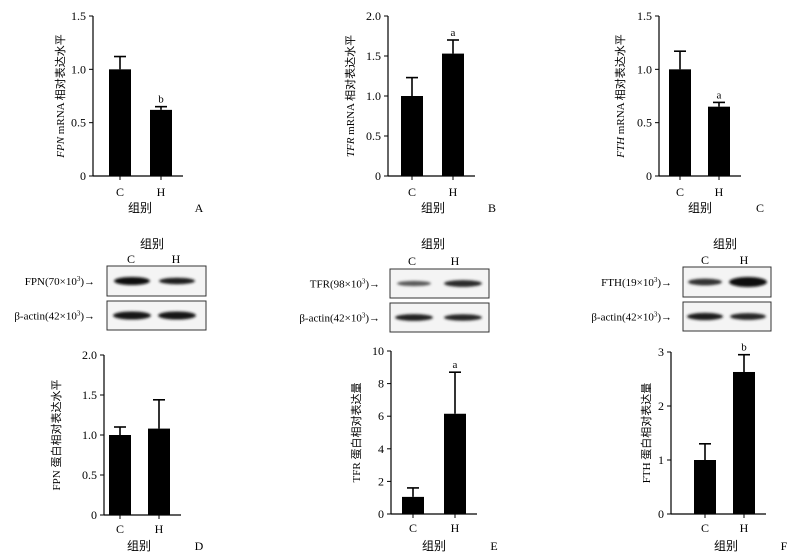  I want to click on chart-panel-b: 0 0.5 1.0 1.5 2.0 C Ha 组别 B TFR mRNA 相对表达水平, so click(419, 112).